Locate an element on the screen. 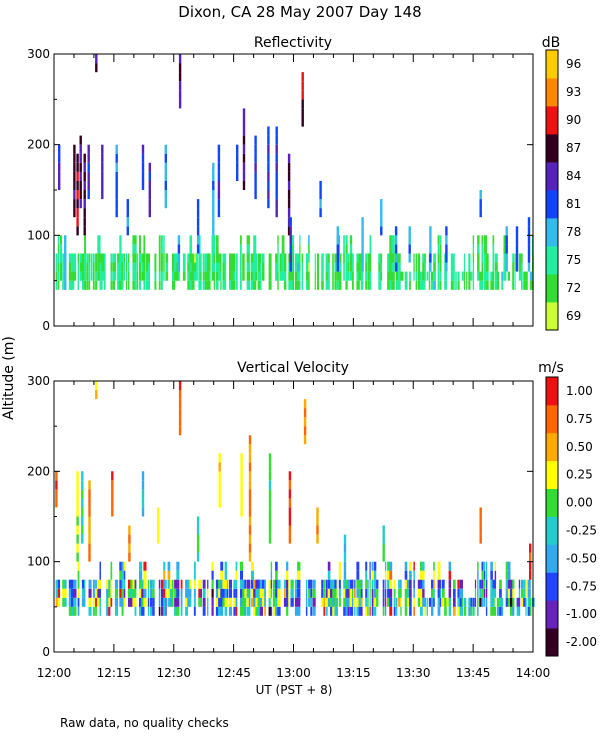  colorbar-frame is located at coordinates (552, 516).